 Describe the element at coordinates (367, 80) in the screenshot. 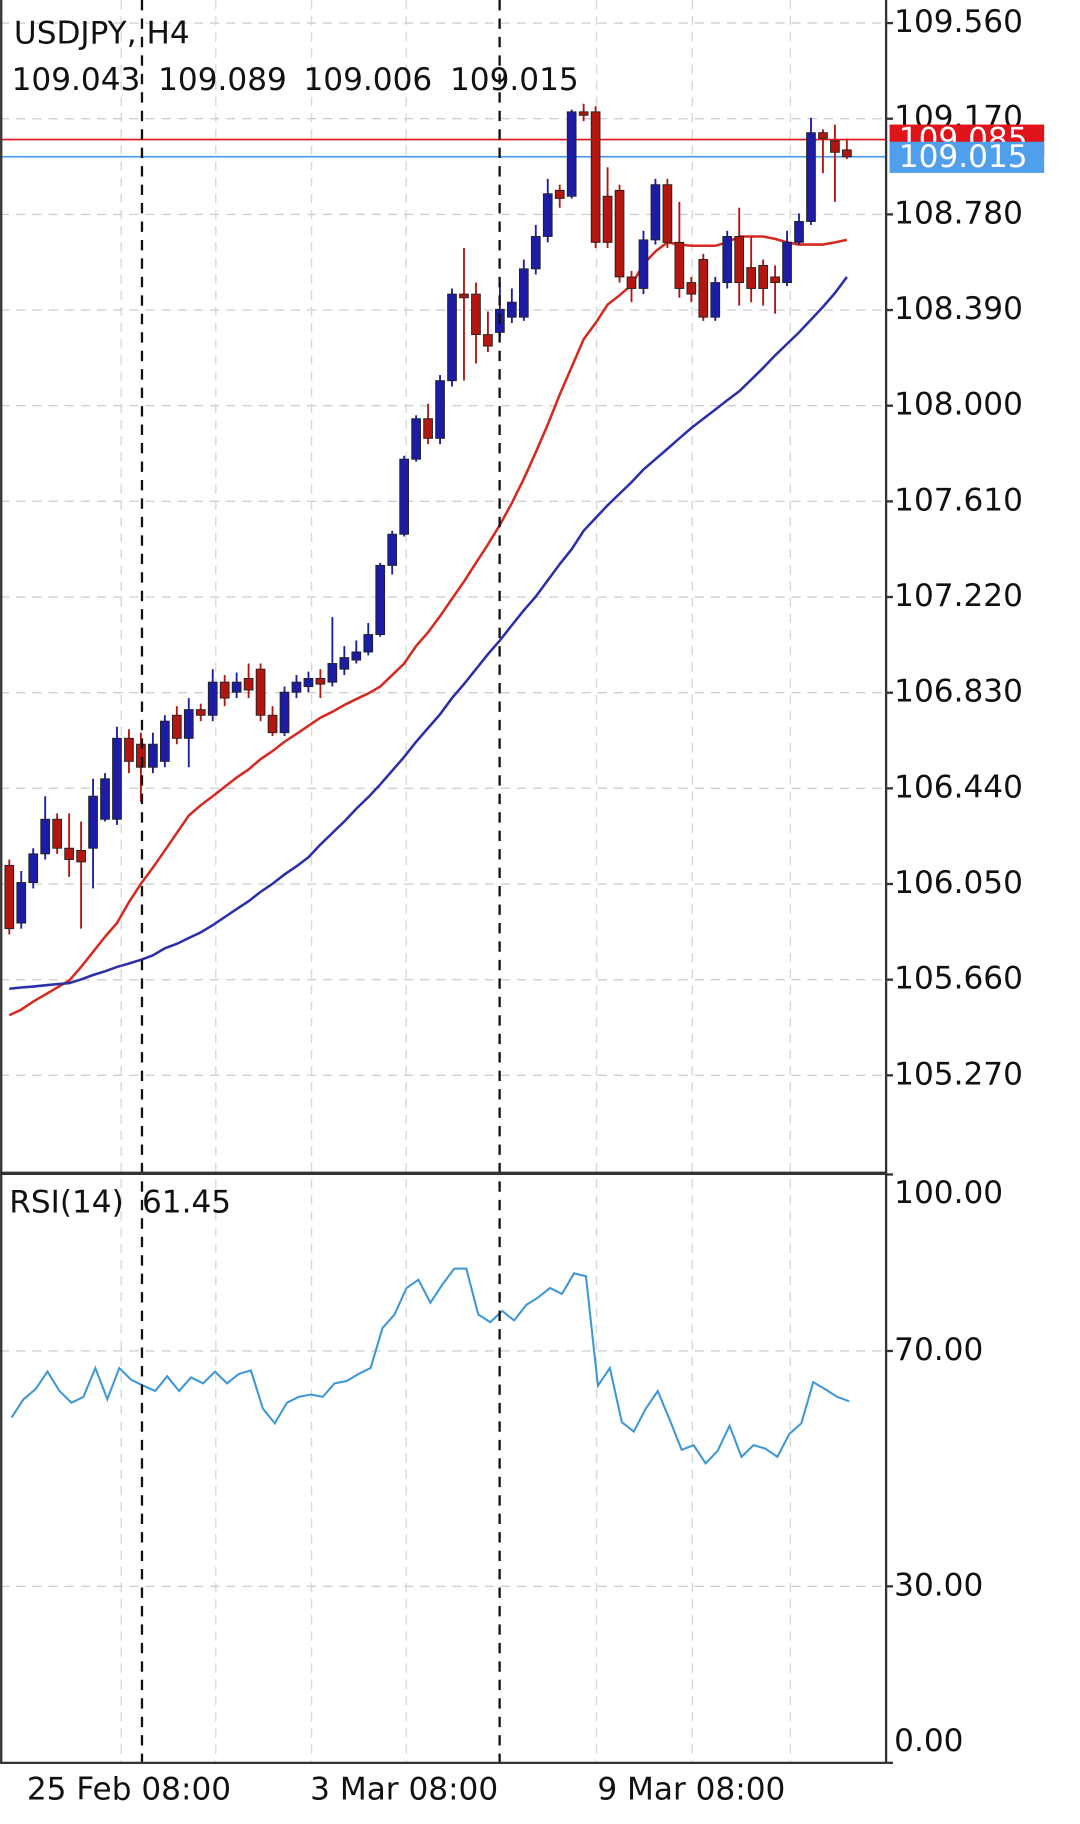

I see `ohlc-low: 109.006` at that location.